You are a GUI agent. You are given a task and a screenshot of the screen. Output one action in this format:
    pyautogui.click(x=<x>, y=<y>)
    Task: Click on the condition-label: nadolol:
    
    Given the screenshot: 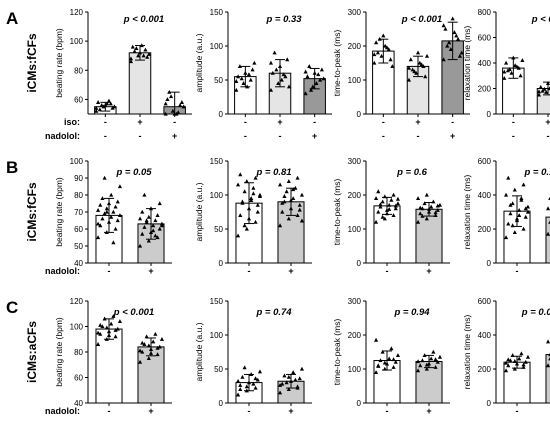 What is the action you would take?
    pyautogui.click(x=62, y=411)
    